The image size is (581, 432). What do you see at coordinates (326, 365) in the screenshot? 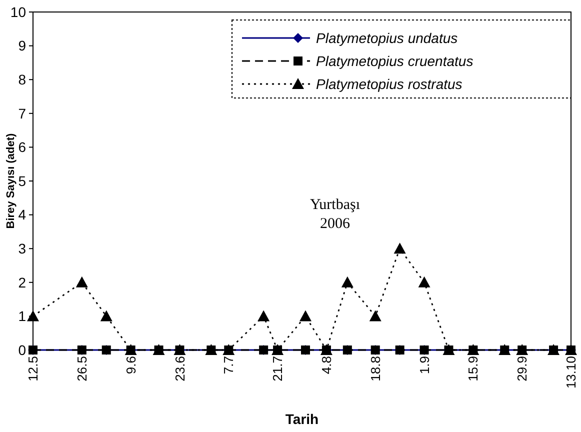
I see `x-tick-label: 4.8` at bounding box center [326, 365].